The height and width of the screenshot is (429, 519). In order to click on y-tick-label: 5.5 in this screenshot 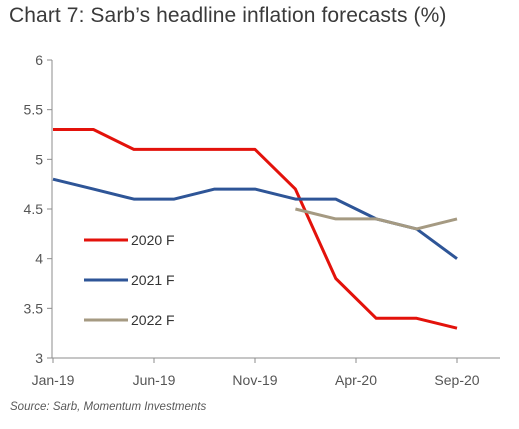, I will do `click(34, 110)`.